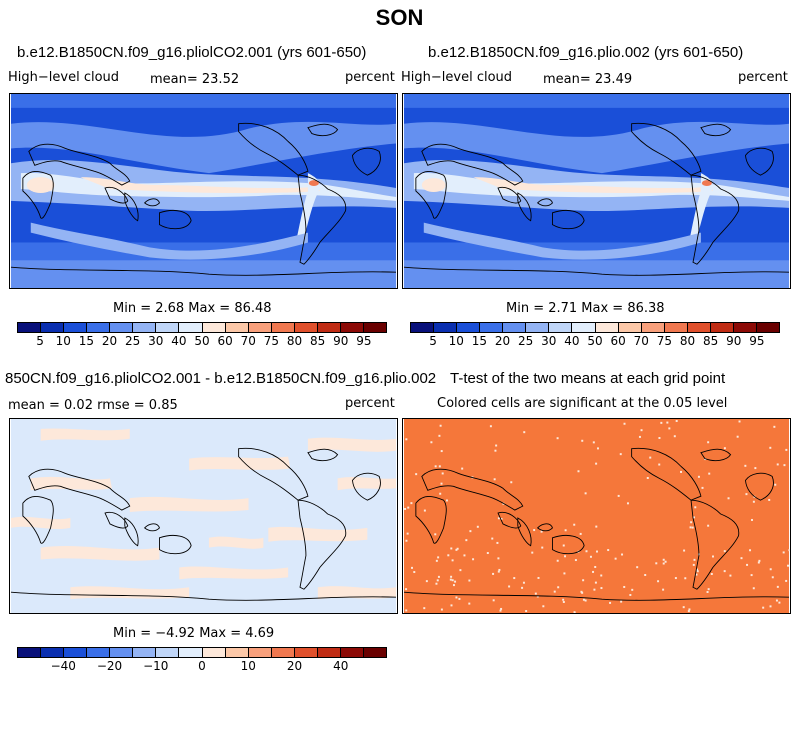  What do you see at coordinates (271, 341) in the screenshot?
I see `colorbar-tick-label: 75` at bounding box center [271, 341].